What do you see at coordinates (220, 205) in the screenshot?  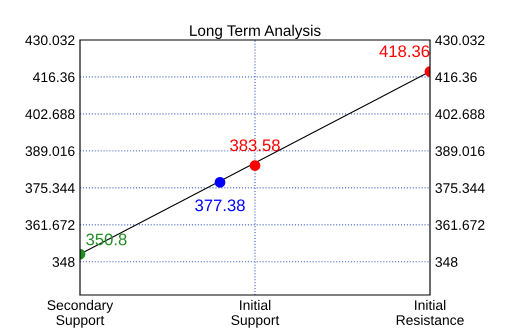 I see `data-label: 377.38` at bounding box center [220, 205].